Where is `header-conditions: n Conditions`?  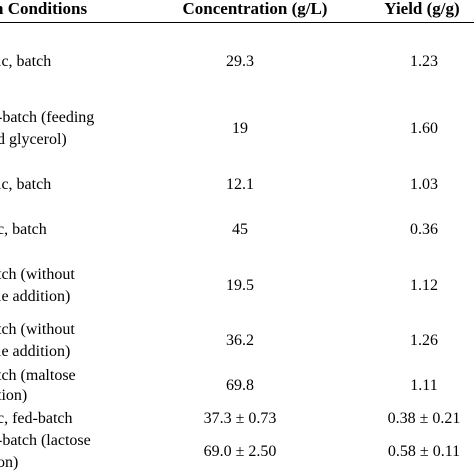 header-conditions: n Conditions is located at coordinates (44, 9).